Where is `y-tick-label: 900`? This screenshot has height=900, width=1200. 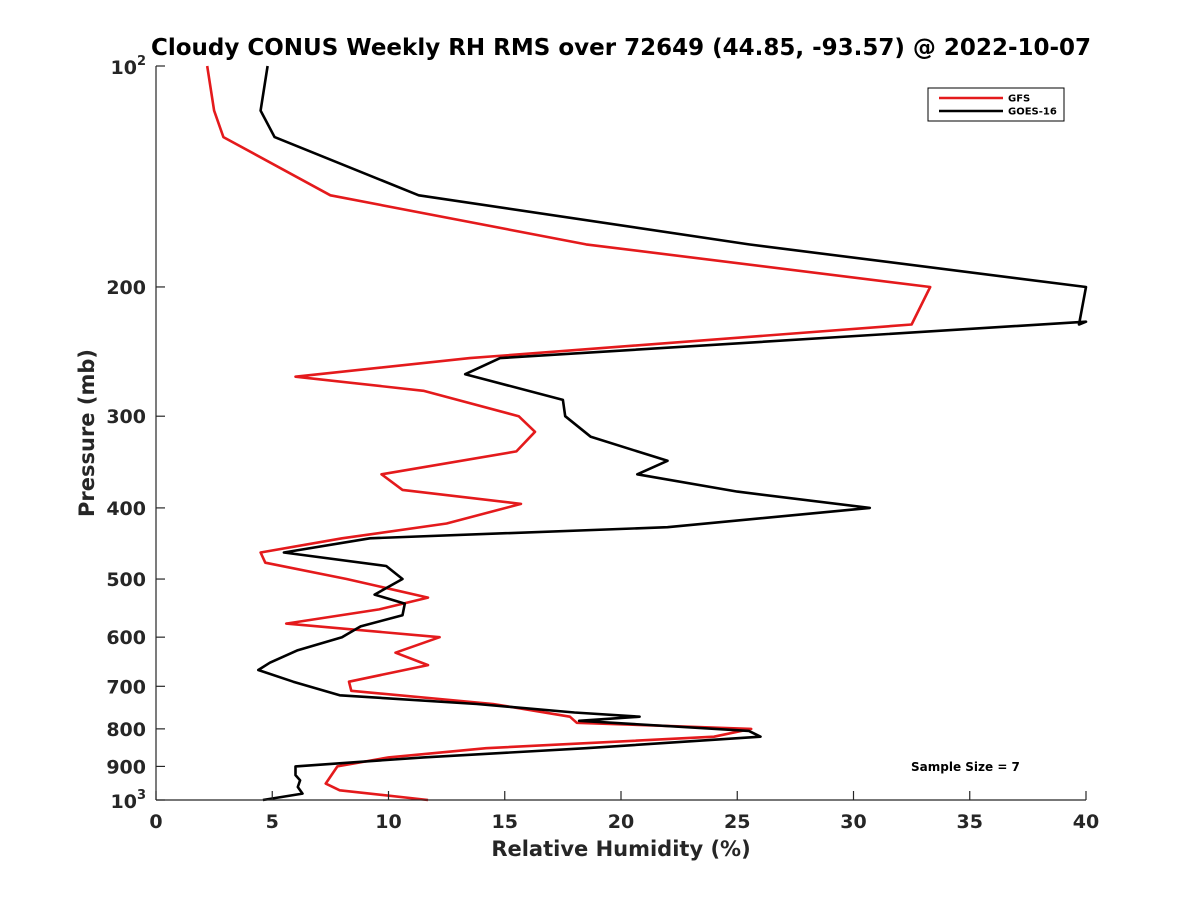
y-tick-label: 900 is located at coordinates (126, 767).